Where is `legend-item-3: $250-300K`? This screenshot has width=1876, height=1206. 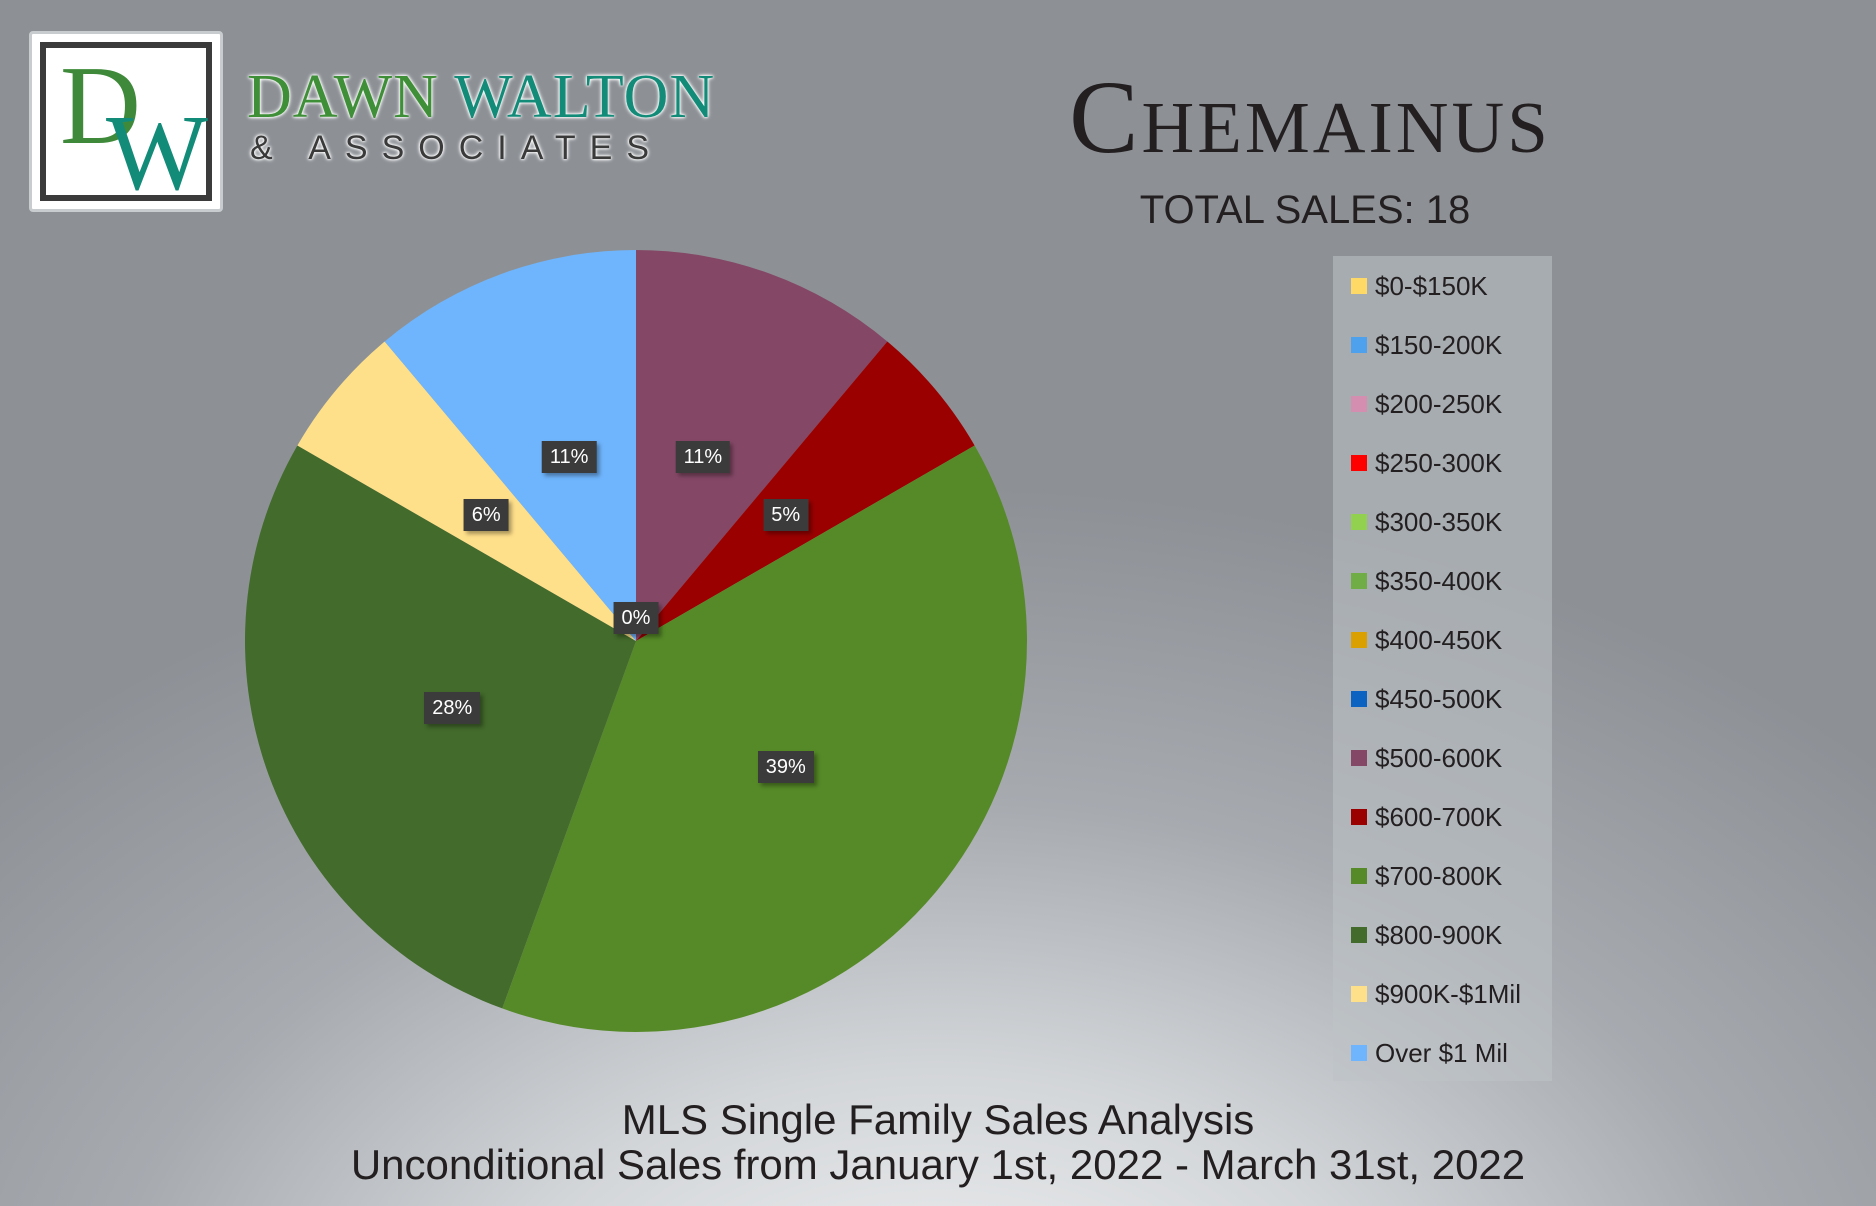
legend-item-3: $250-300K is located at coordinates (1426, 463).